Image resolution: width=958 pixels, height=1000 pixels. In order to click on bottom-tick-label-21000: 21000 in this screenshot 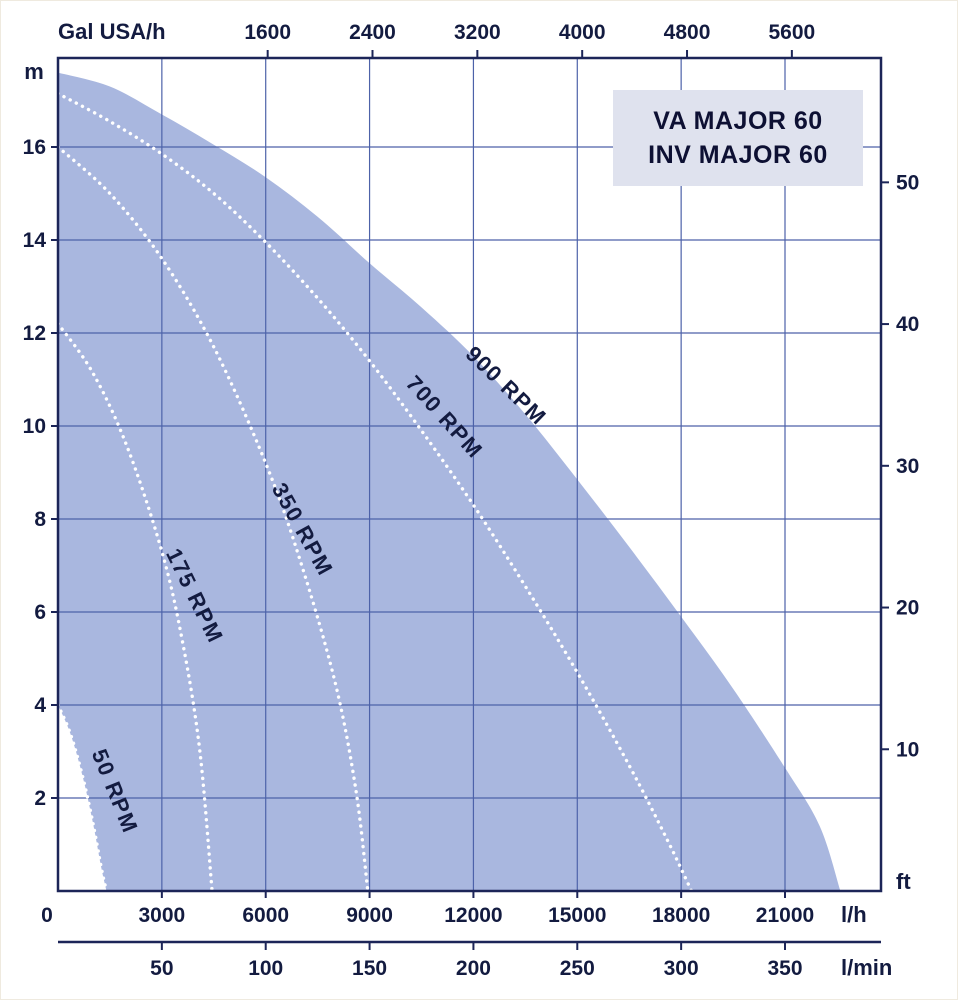, I will do `click(785, 915)`.